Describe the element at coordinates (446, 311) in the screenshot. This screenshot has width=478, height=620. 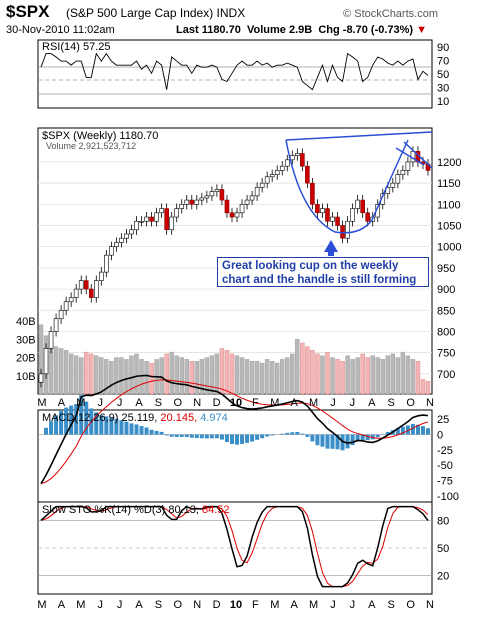
I see `price-tick-label: 850` at that location.